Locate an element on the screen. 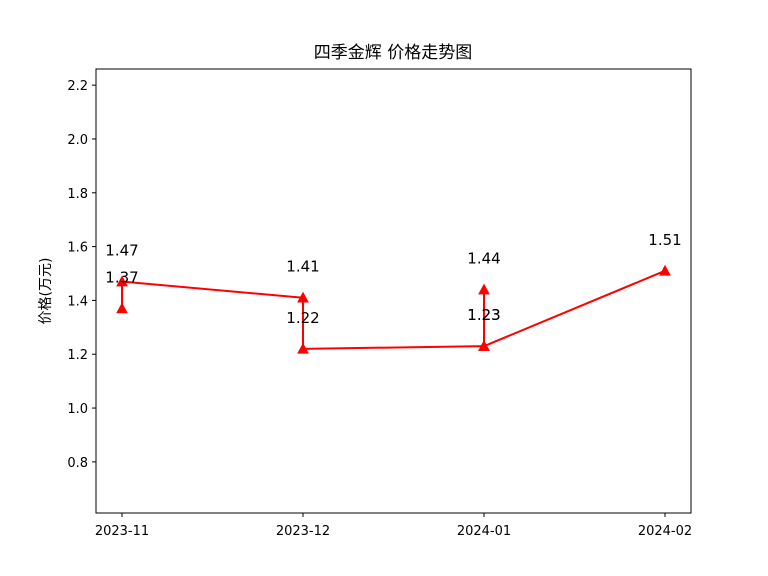 This screenshot has height=576, width=768. chart-title: 四季金辉 价格走势图 is located at coordinates (393, 53).